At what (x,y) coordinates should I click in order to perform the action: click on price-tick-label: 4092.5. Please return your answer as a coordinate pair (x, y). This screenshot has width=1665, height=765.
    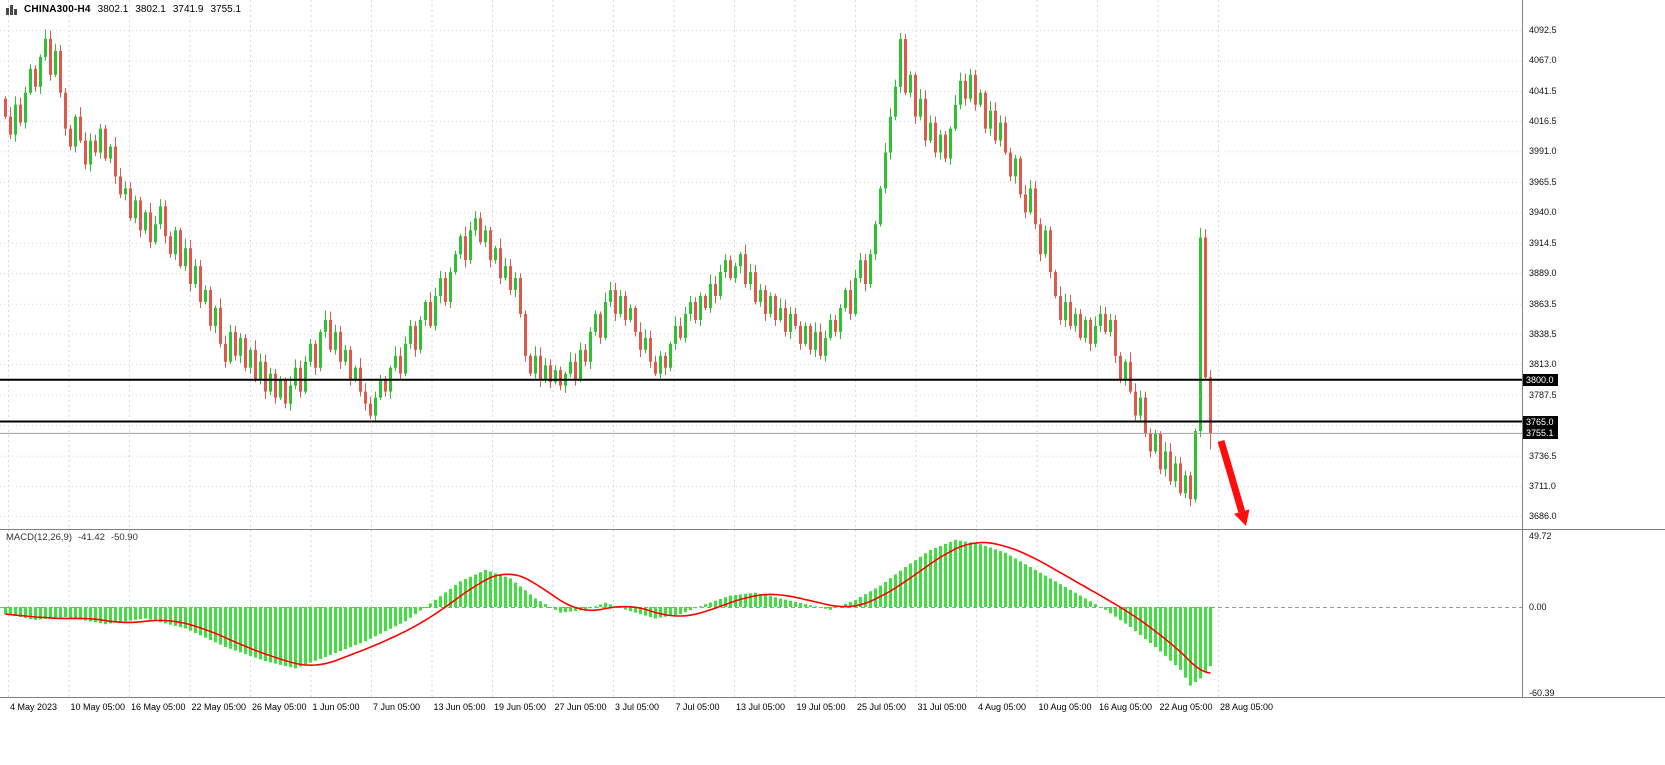
    Looking at the image, I should click on (1543, 30).